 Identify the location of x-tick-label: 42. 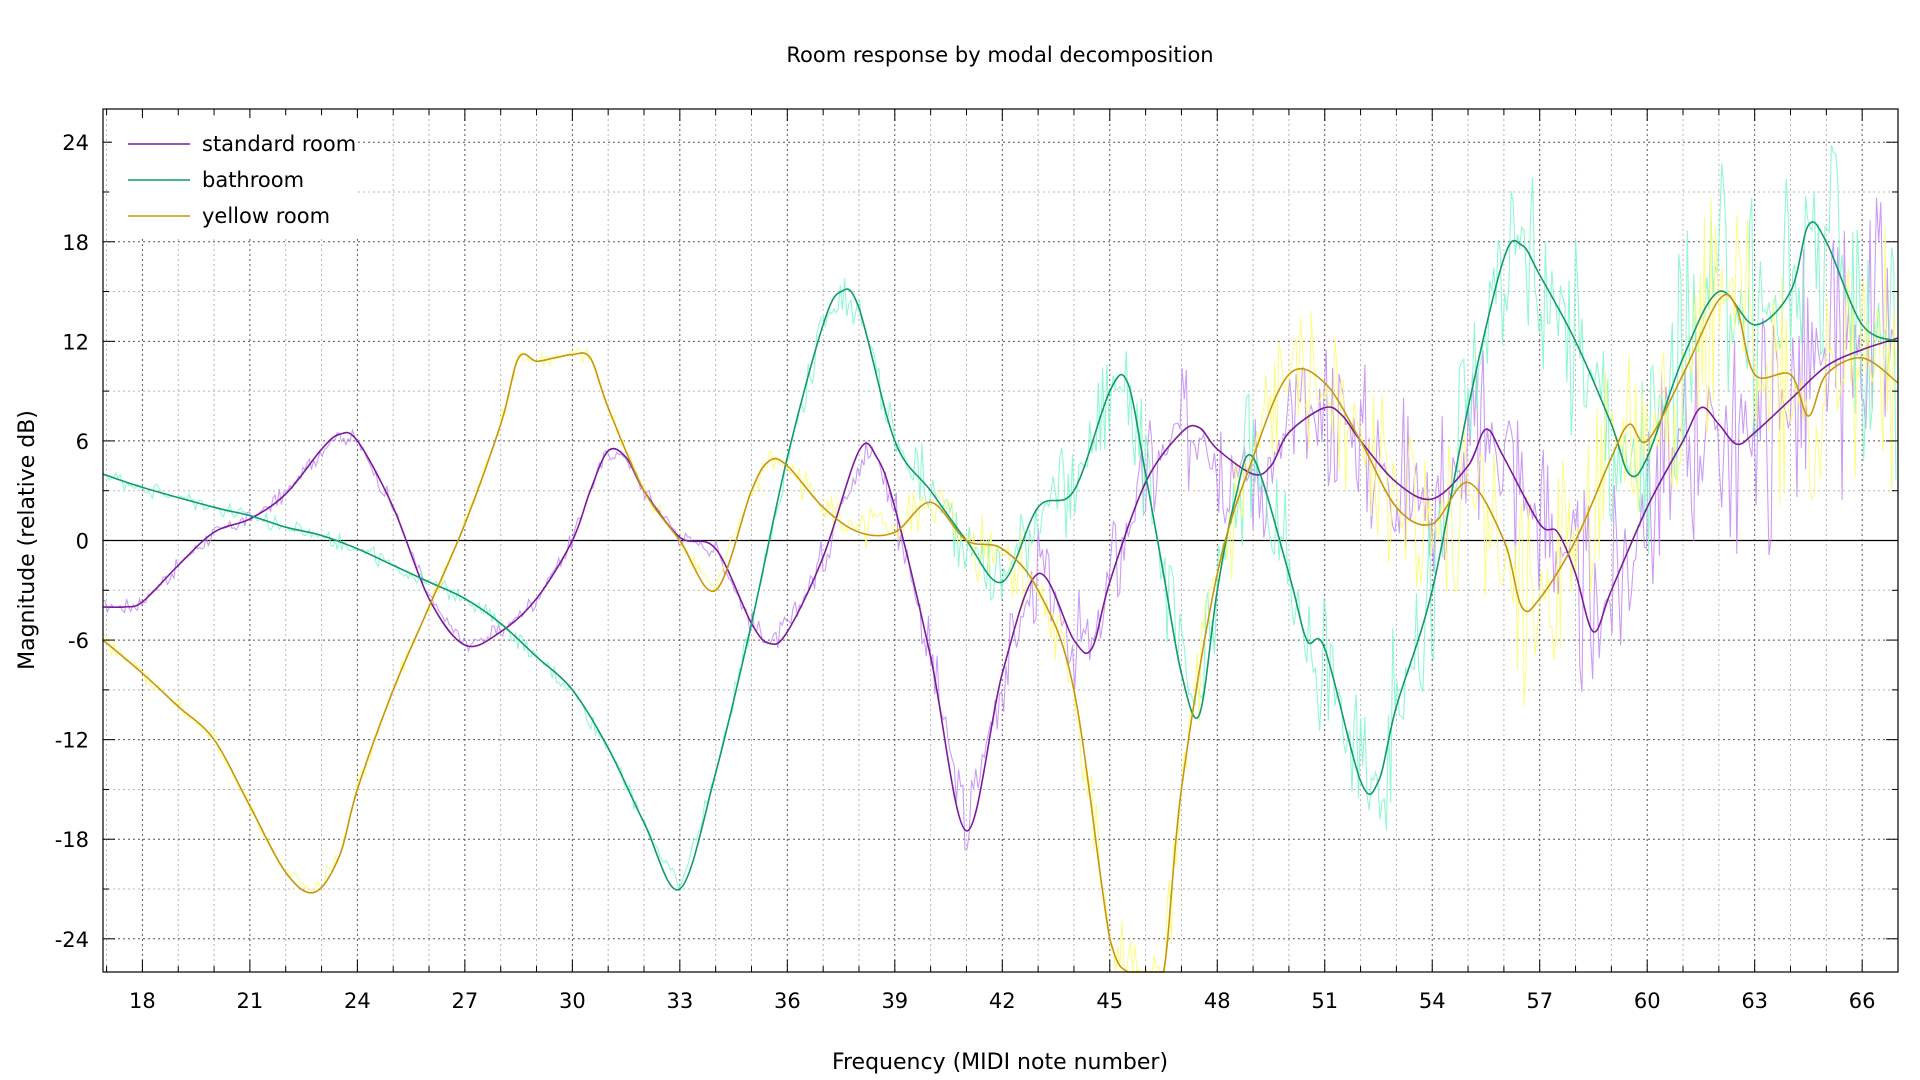
(1002, 1001).